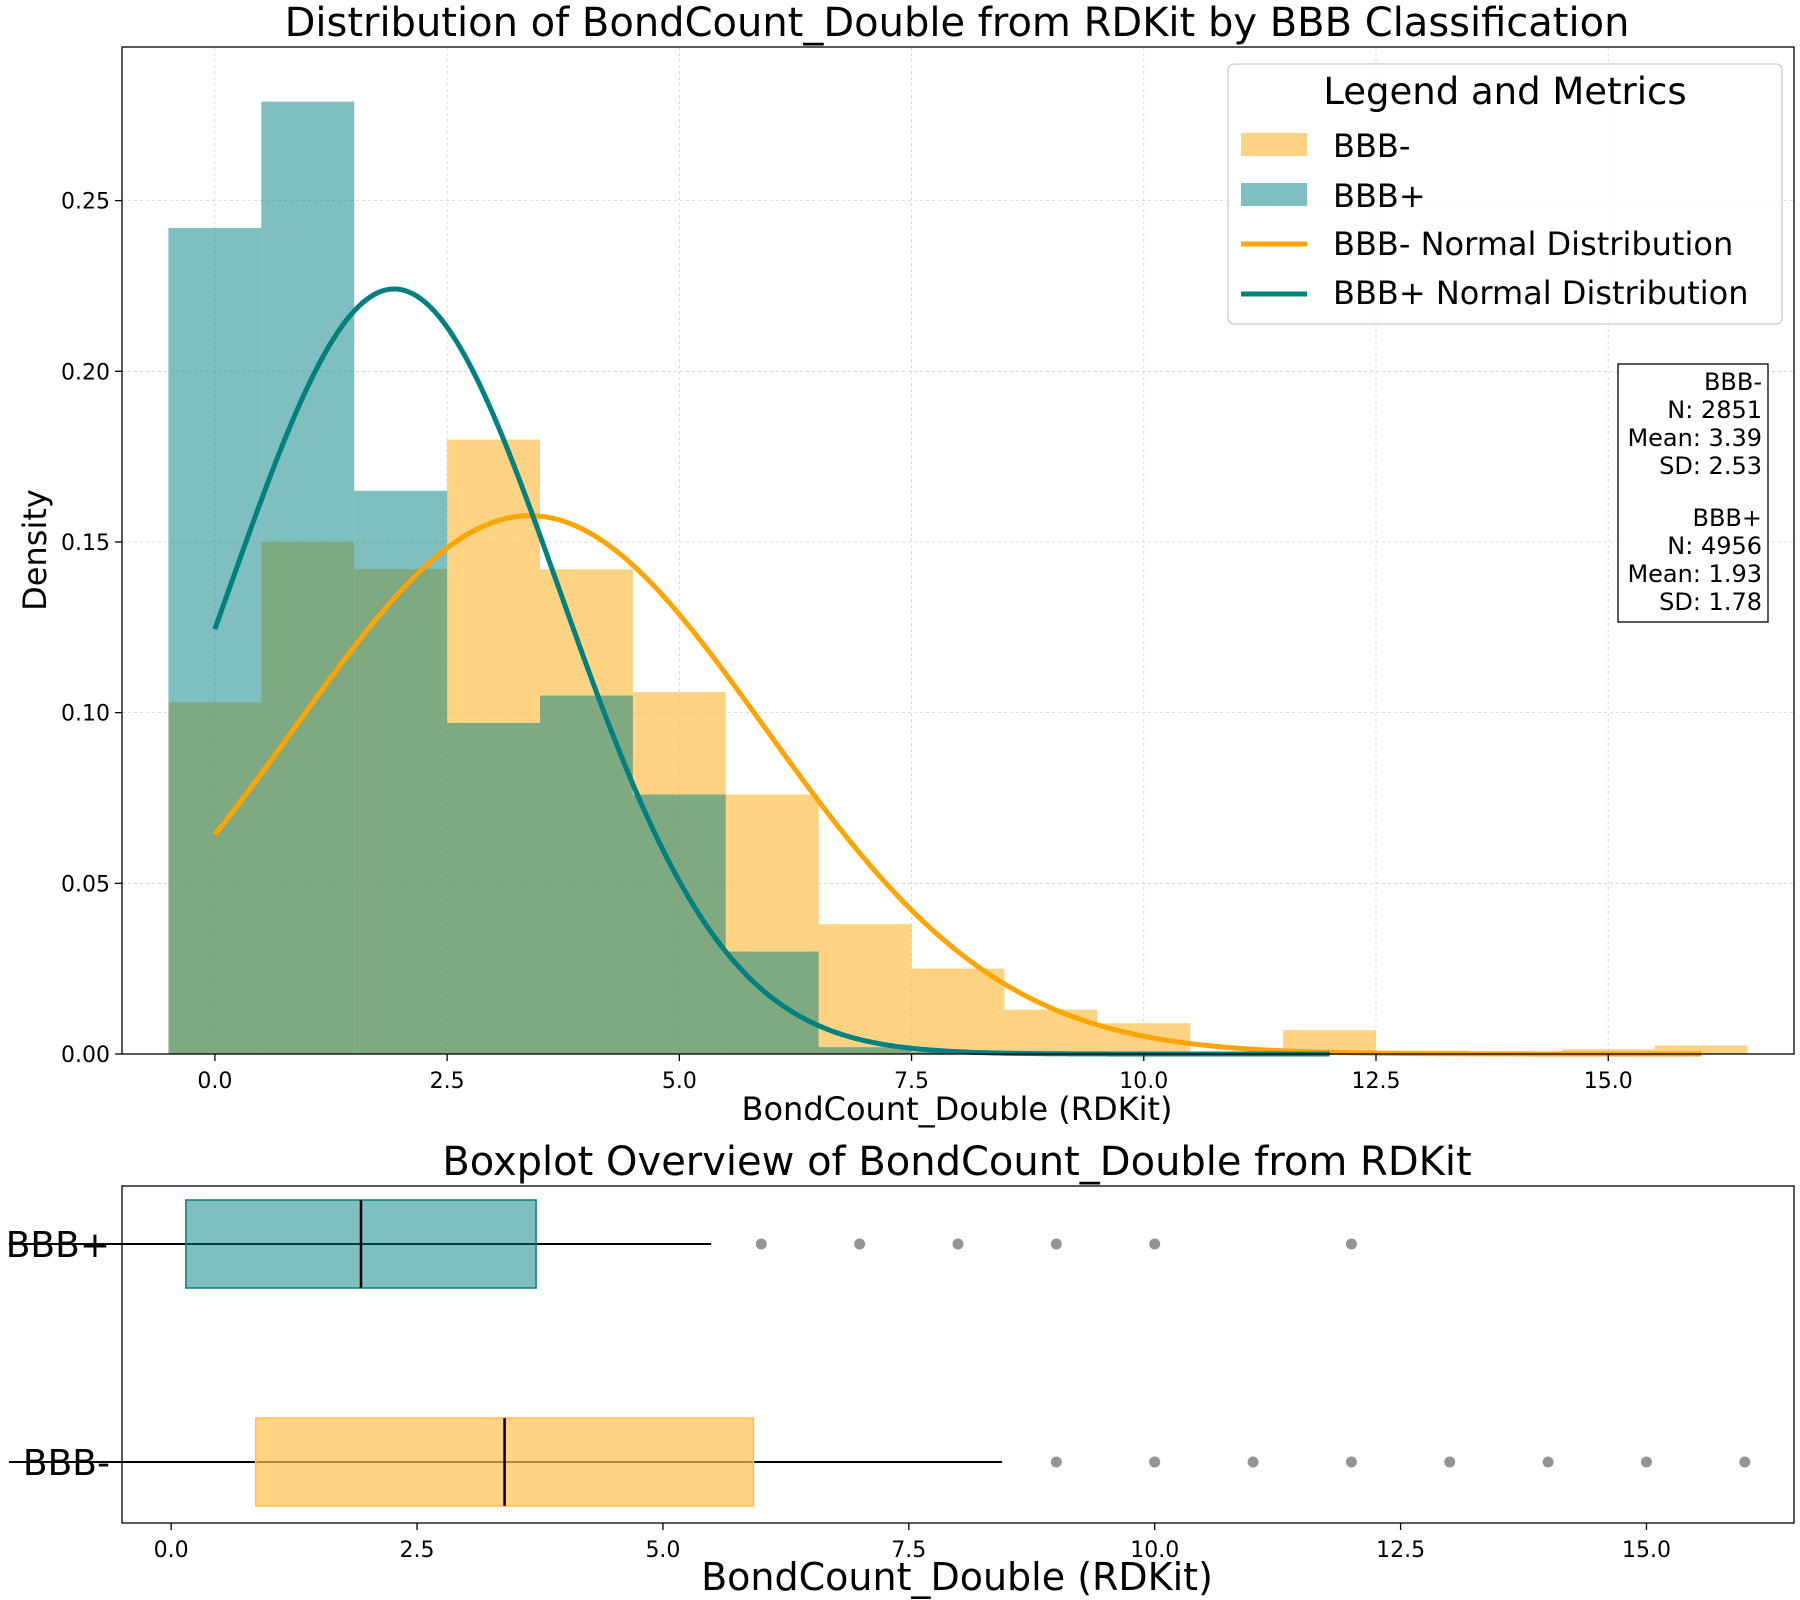 Image resolution: width=1800 pixels, height=1600 pixels. Describe the element at coordinates (957, 1109) in the screenshot. I see `histogram-x-label: BondCount_Double (RDKit)` at that location.